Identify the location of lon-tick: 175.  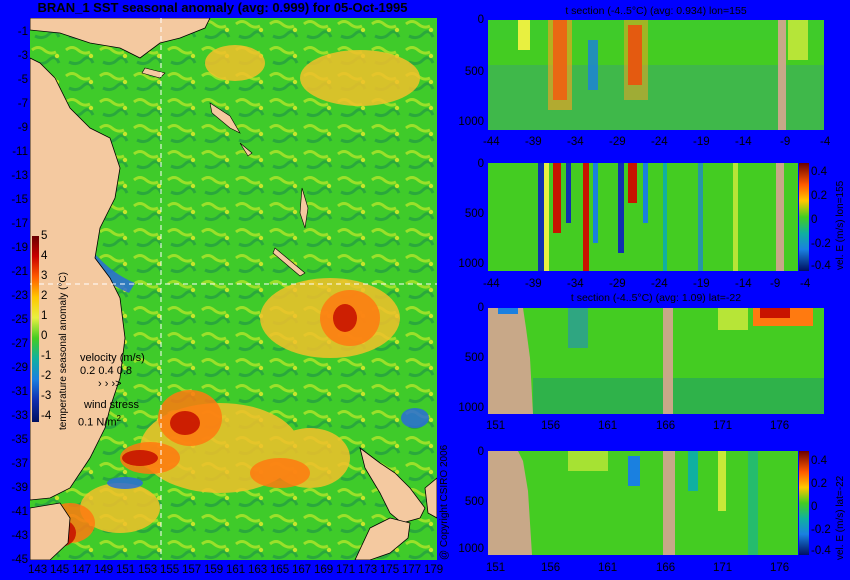
(390, 570).